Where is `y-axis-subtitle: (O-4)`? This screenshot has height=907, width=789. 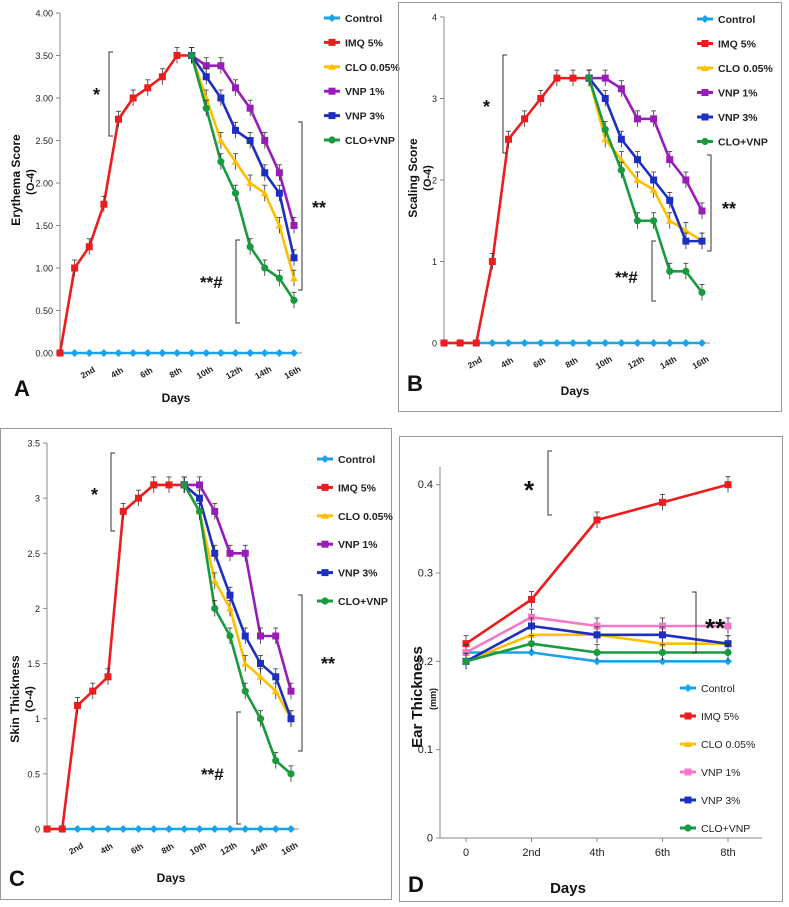
y-axis-subtitle: (O-4) is located at coordinates (428, 178).